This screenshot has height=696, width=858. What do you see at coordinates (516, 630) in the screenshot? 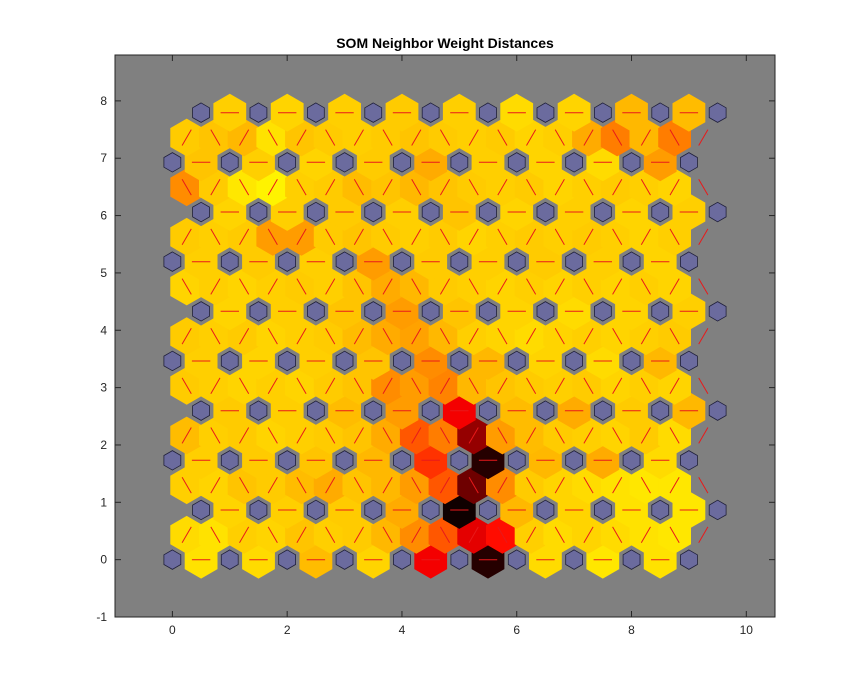
I see `x-tick-label: 6` at bounding box center [516, 630].